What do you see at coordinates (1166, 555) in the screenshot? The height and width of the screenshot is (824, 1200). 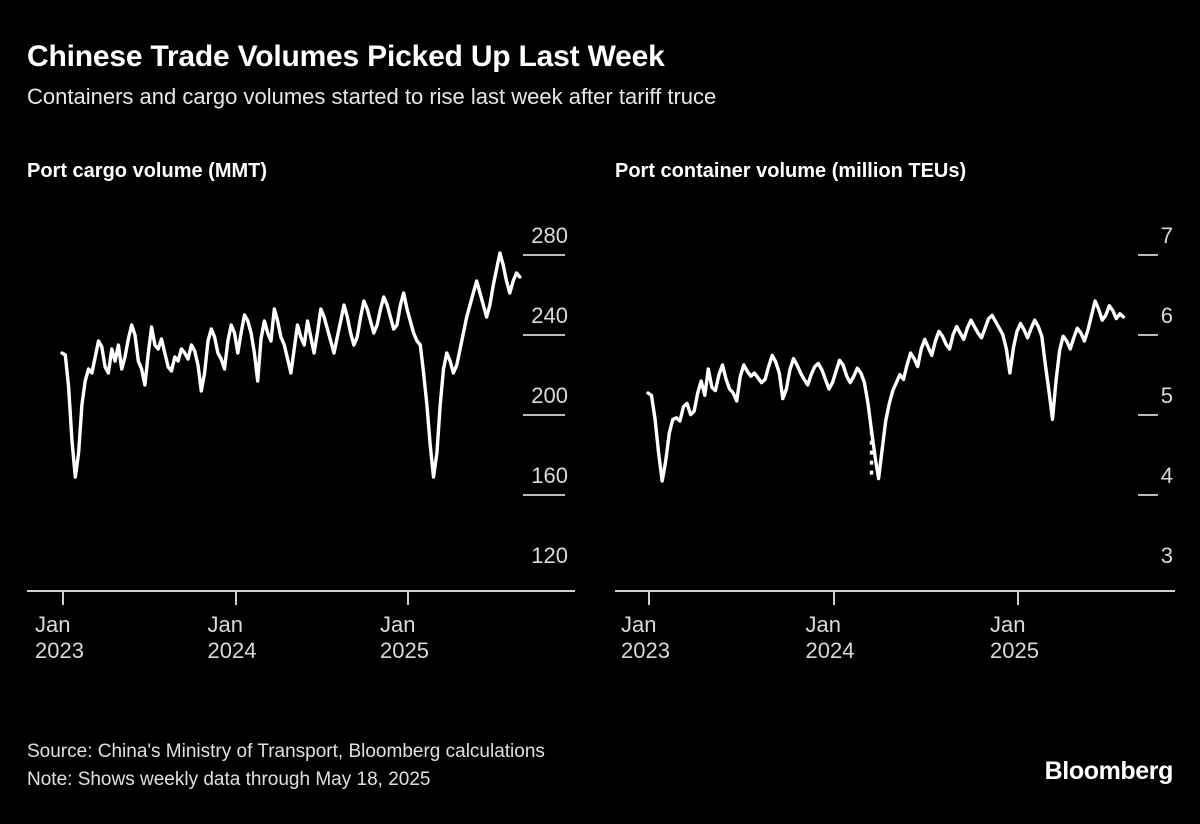 I see `y-tick-label: 3` at bounding box center [1166, 555].